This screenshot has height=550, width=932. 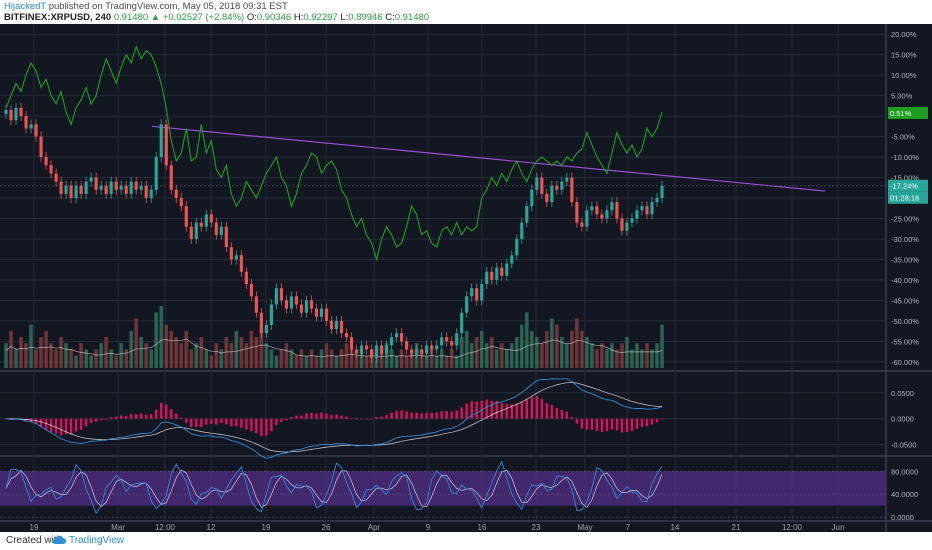 I want to click on tradingview-cloud-icon, so click(x=59, y=539).